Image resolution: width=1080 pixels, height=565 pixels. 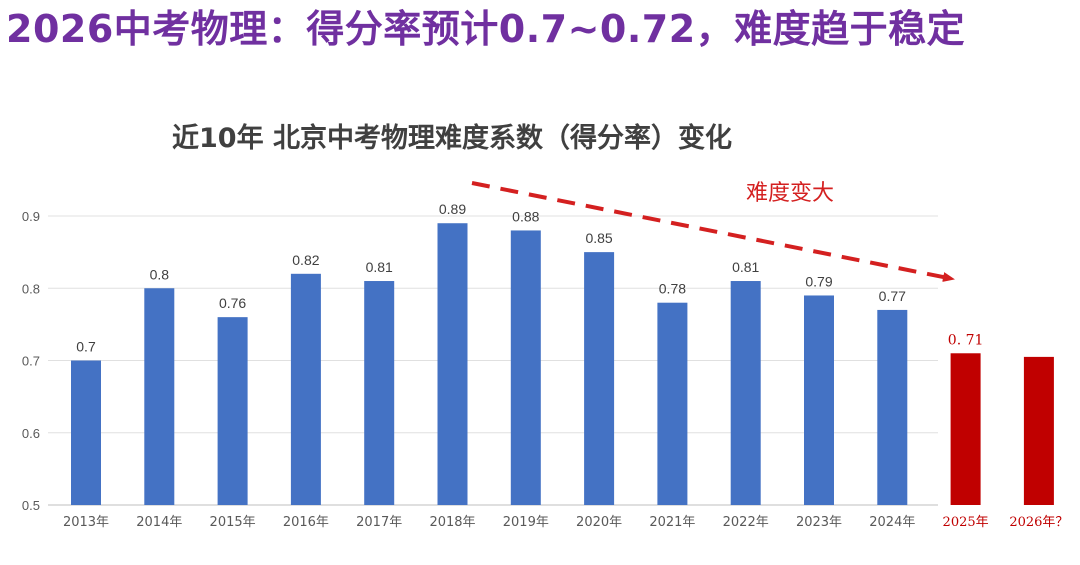 I want to click on x-tick-label: 2023年, so click(x=819, y=522).